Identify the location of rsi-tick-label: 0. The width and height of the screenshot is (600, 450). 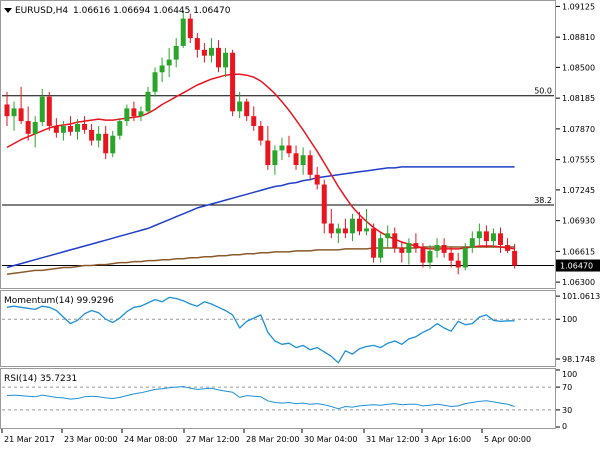
(564, 426).